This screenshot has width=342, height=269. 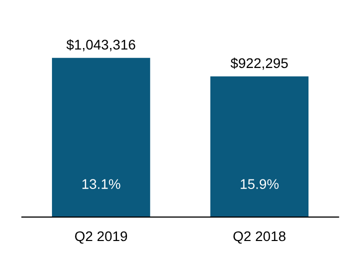 What do you see at coordinates (259, 237) in the screenshot?
I see `x-tick-label: Q2 2018` at bounding box center [259, 237].